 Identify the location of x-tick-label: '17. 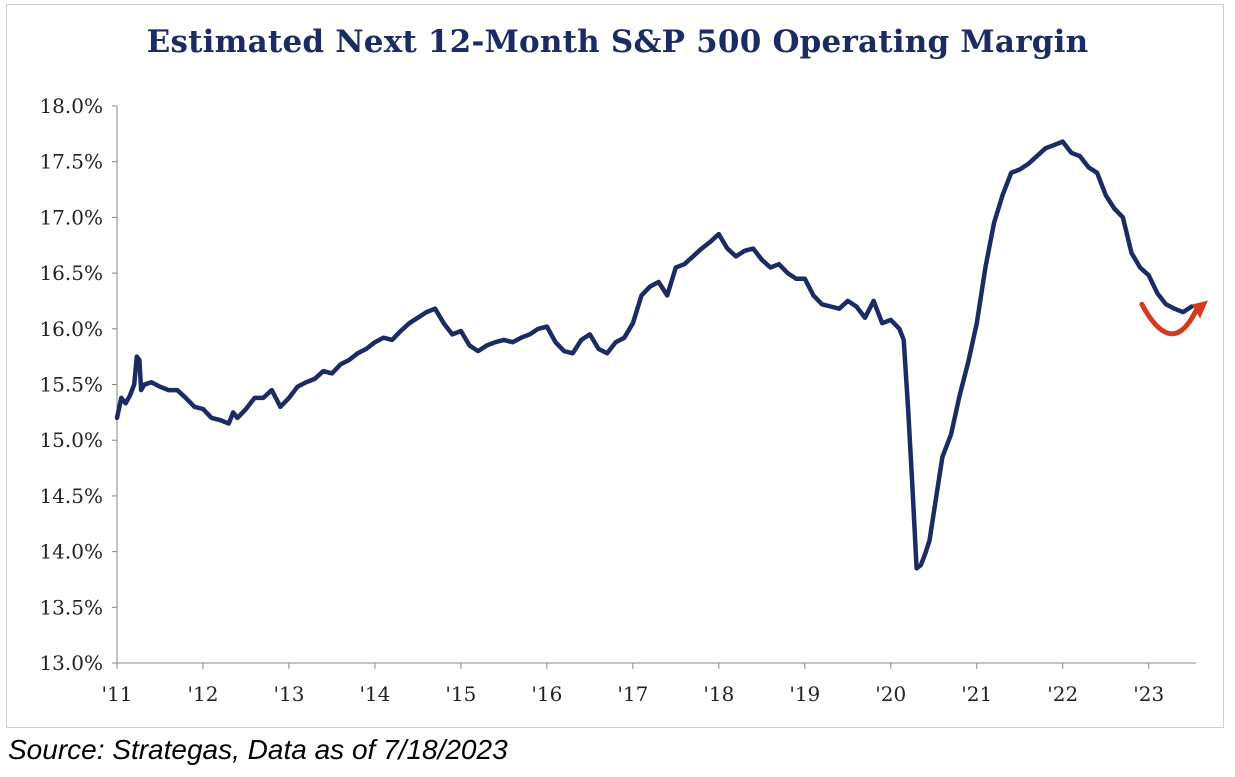
(632, 694).